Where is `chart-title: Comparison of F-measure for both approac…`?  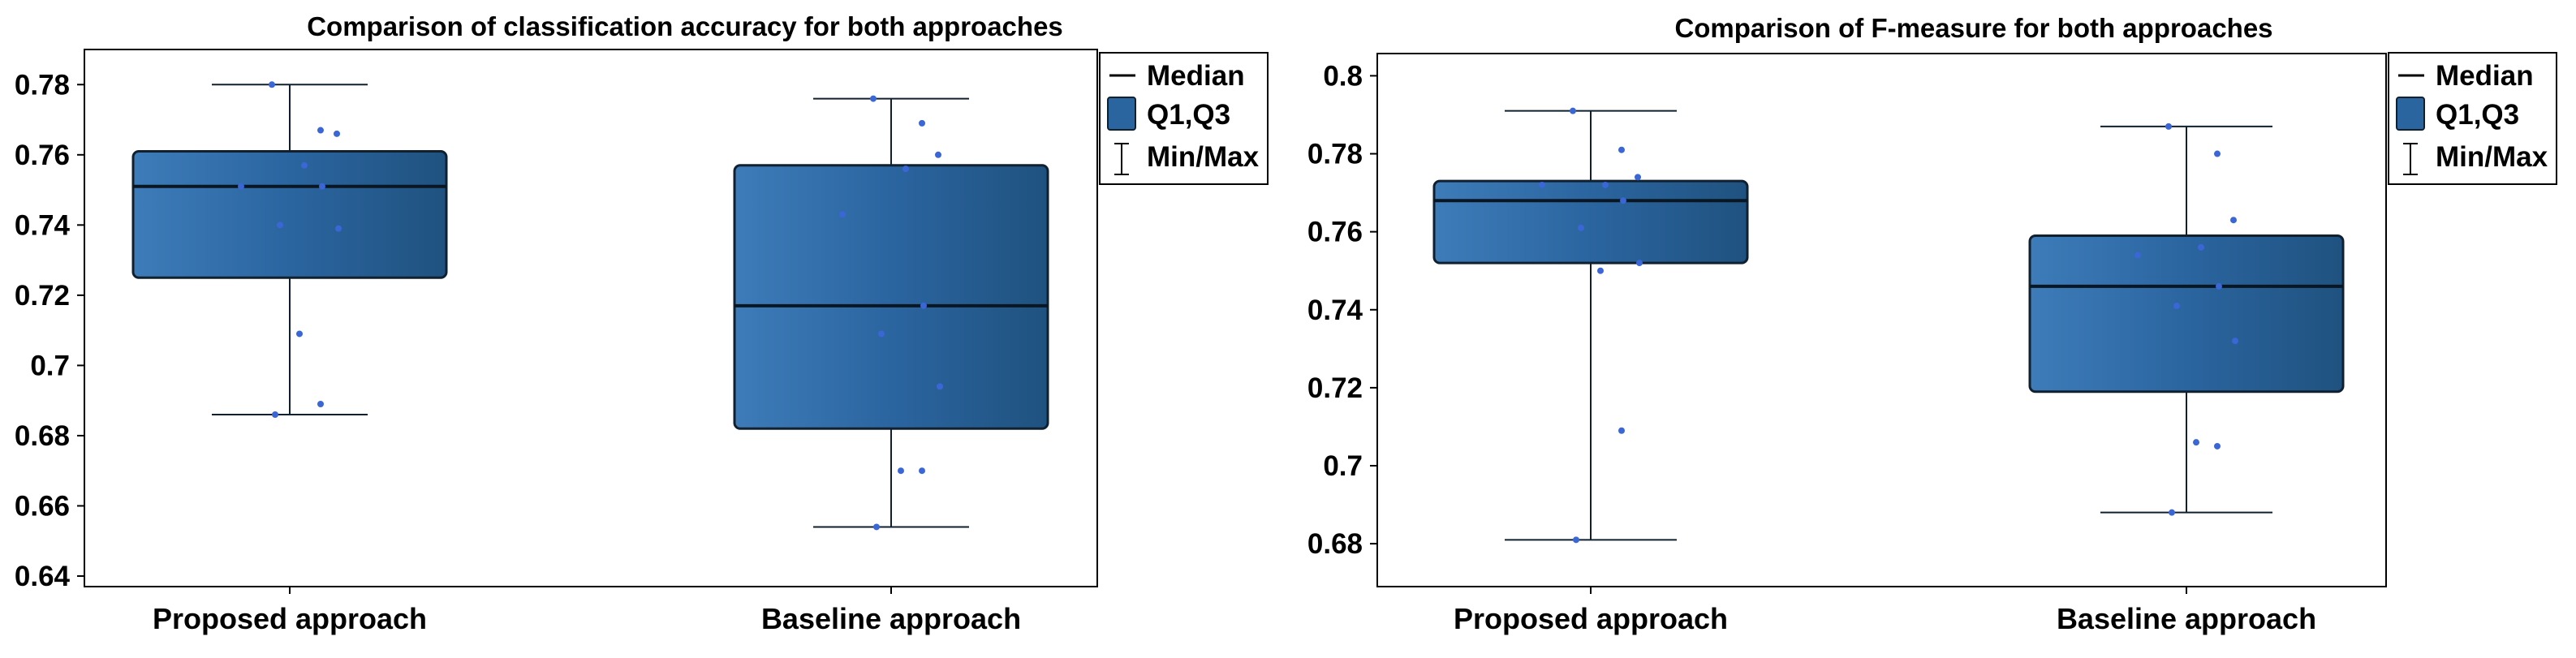 chart-title: Comparison of F-measure for both approac… is located at coordinates (1973, 28).